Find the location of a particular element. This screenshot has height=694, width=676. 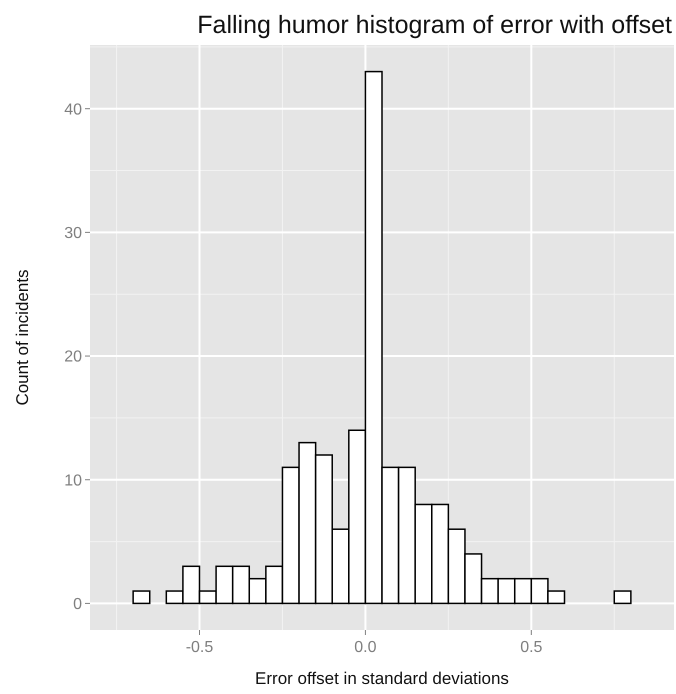

x-axis-title: Error offset in standard deviations is located at coordinates (382, 678).